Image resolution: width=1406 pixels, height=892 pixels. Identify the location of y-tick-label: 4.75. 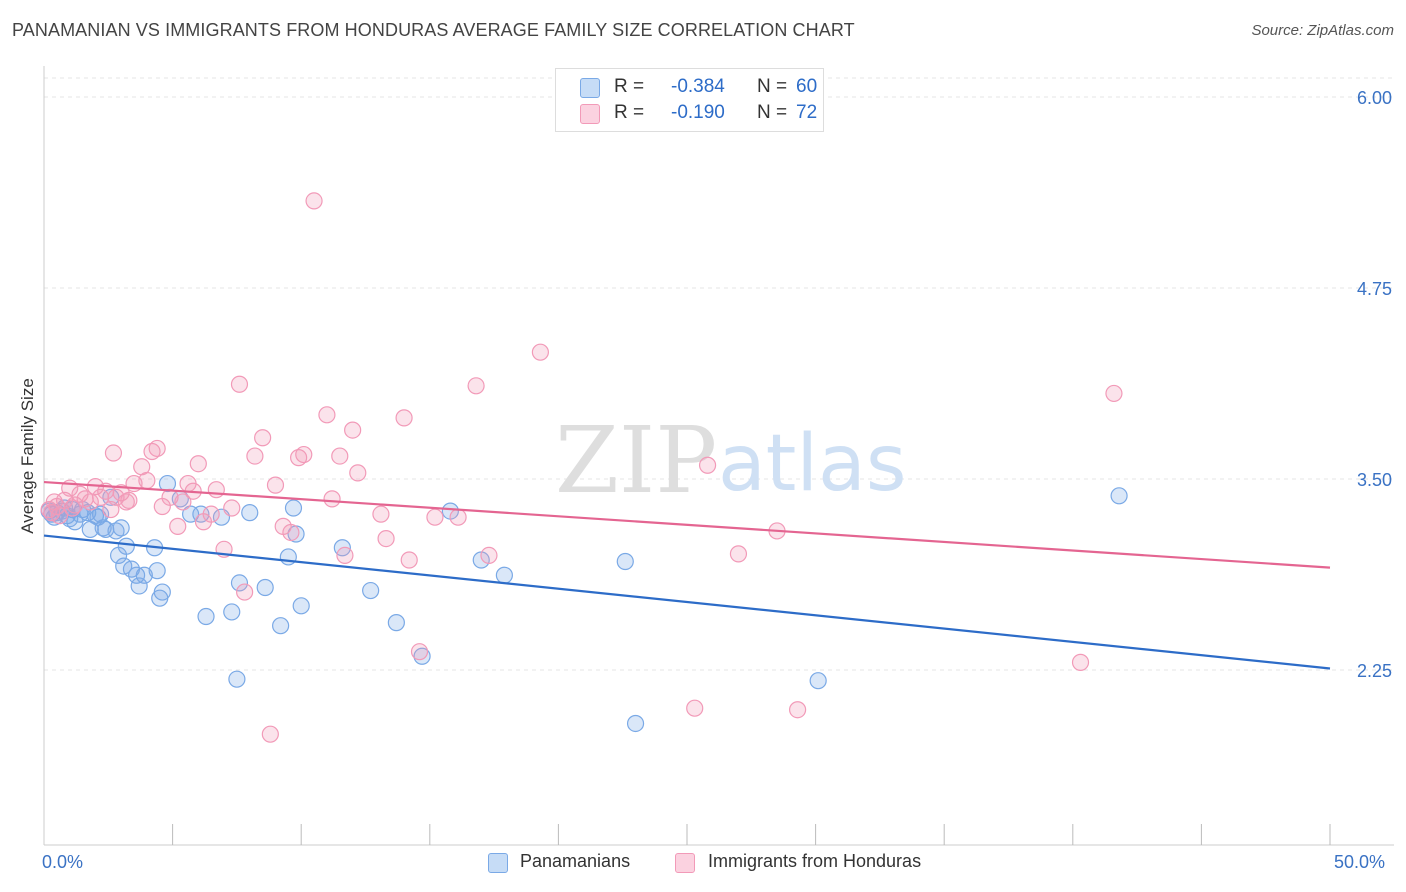
(1374, 289).